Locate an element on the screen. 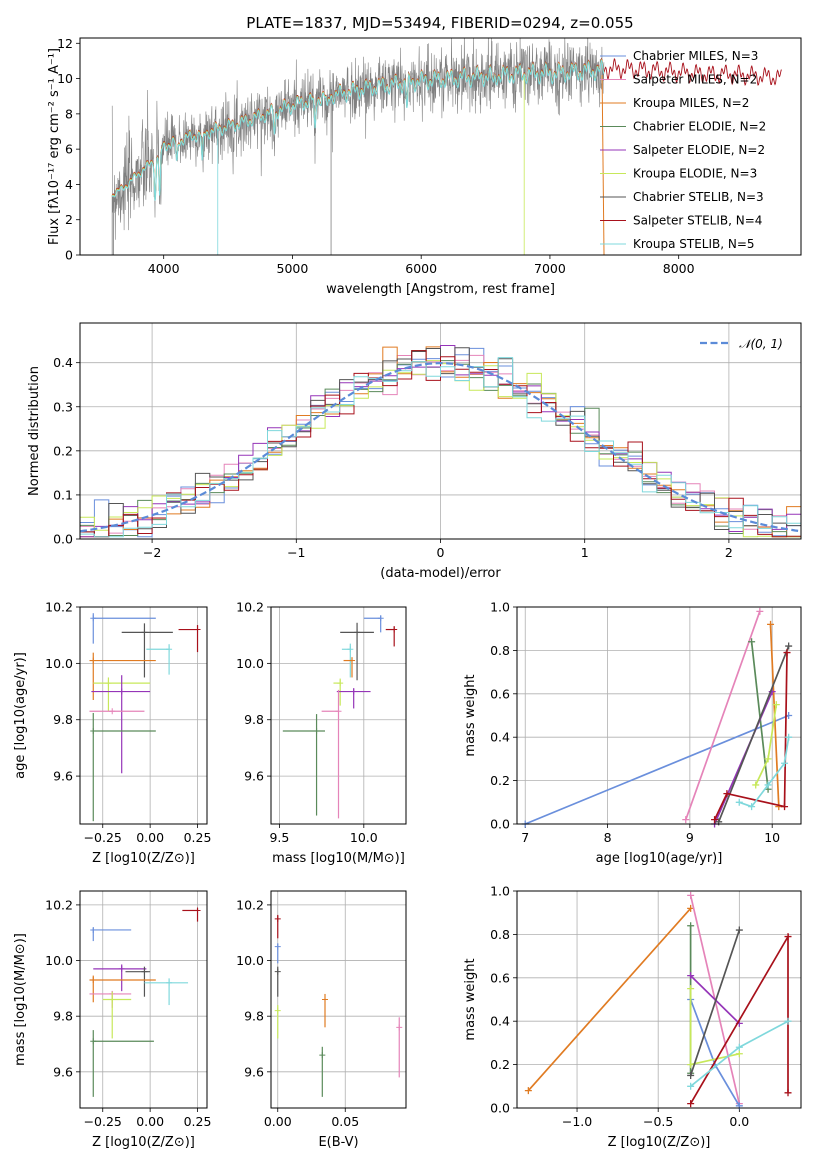 This screenshot has height=1170, width=819. weight-vs-age-frame is located at coordinates (659, 715).